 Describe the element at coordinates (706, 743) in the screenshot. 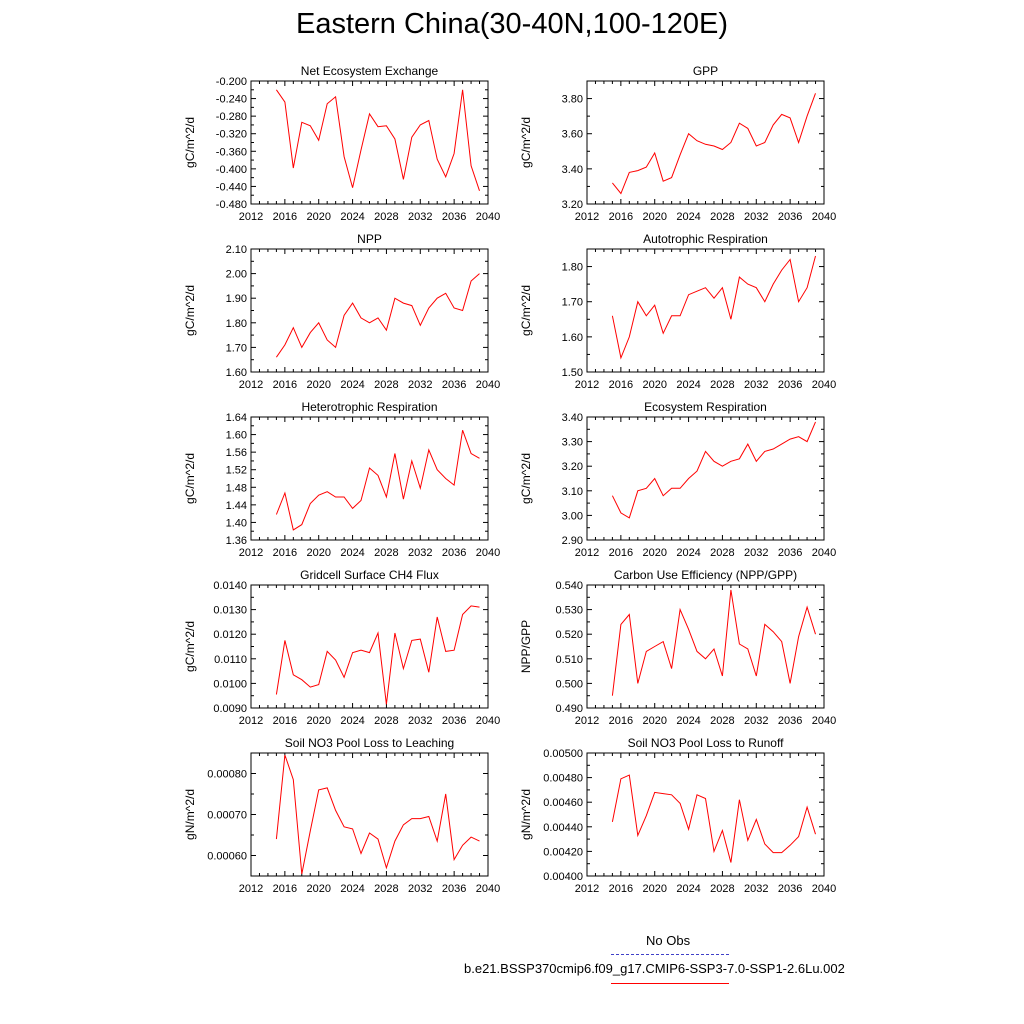

I see `panel-title: Soil NO3 Pool Loss to Runoff` at that location.